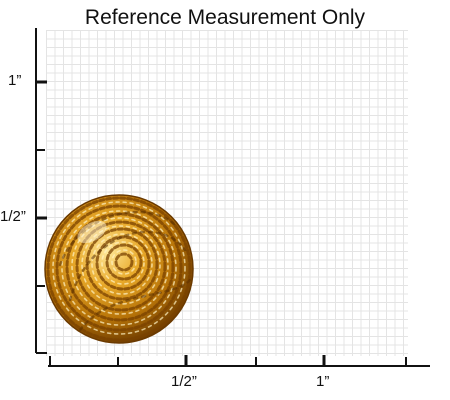 This screenshot has height=400, width=450. What do you see at coordinates (119, 269) in the screenshot?
I see `gold-rope-button-icon` at bounding box center [119, 269].